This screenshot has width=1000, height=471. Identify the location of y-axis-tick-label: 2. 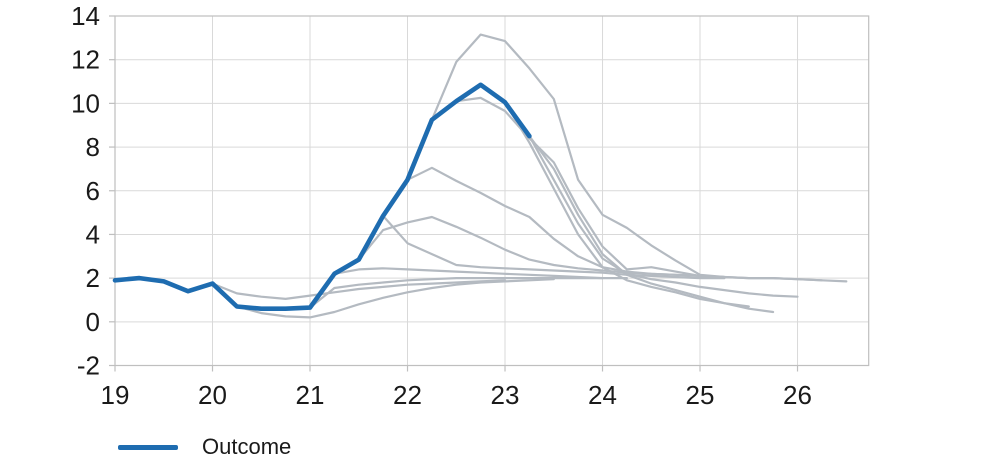
(93, 278).